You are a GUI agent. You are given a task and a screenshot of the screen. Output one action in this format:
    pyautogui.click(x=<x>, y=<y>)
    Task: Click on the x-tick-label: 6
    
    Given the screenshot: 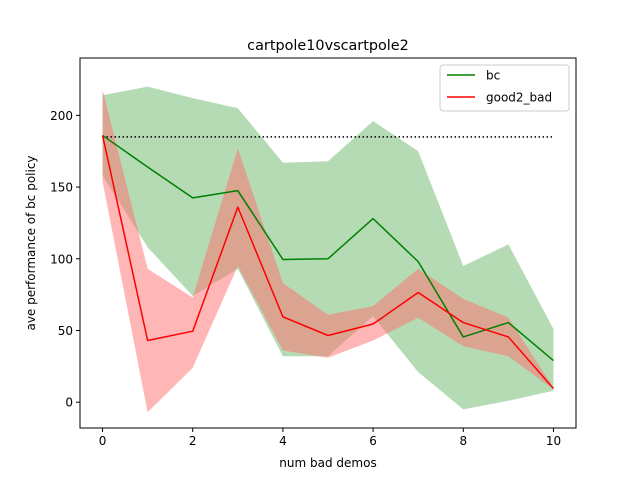 What is the action you would take?
    pyautogui.click(x=373, y=441)
    